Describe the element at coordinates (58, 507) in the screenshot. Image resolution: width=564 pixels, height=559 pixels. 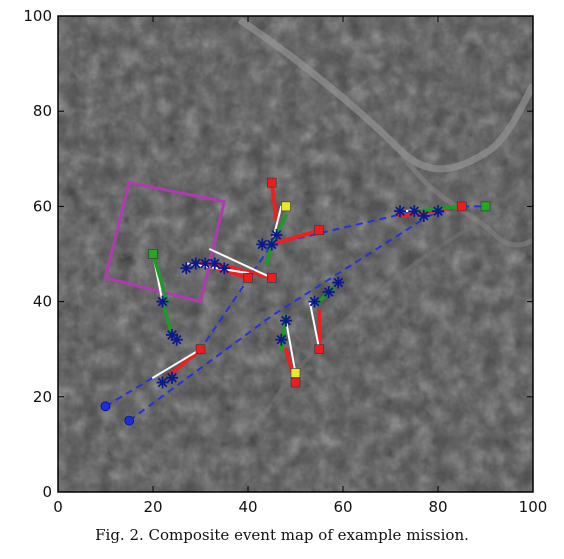
I see `x-tick-label: 0` at that location.